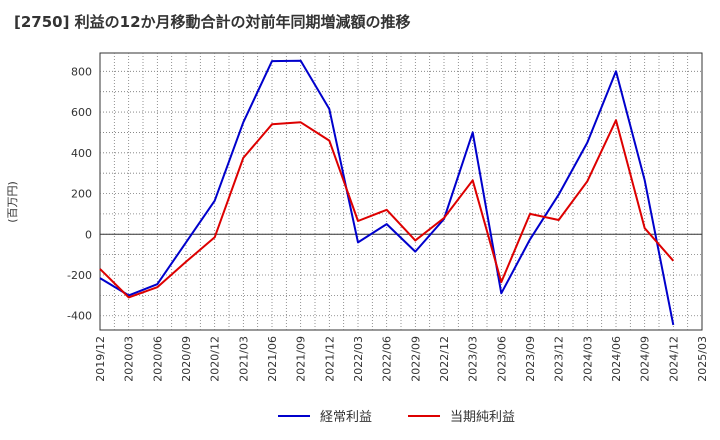 This screenshot has height=440, width=720. I want to click on x-tick-label: 2023/09, so click(530, 359).